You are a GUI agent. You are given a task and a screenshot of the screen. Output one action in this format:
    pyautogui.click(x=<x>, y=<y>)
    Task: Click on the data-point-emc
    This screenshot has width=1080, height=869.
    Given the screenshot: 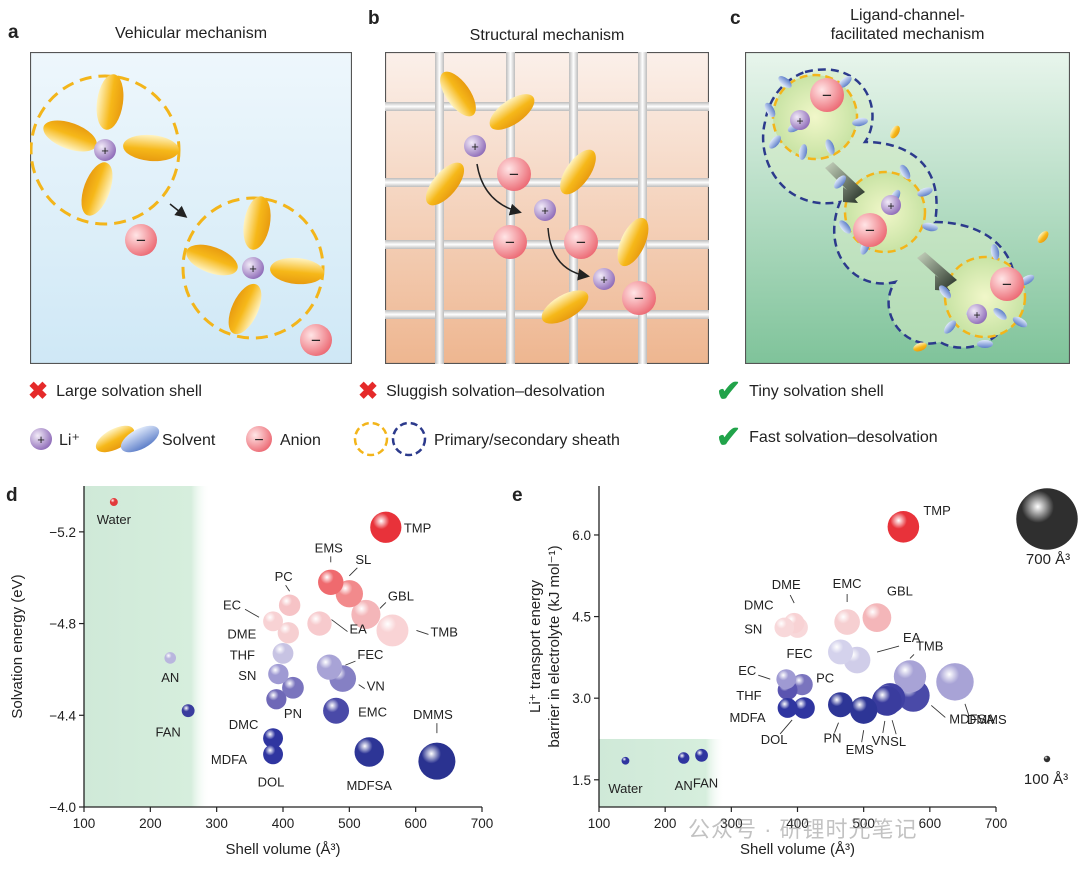 What is the action you would take?
    pyautogui.click(x=847, y=622)
    